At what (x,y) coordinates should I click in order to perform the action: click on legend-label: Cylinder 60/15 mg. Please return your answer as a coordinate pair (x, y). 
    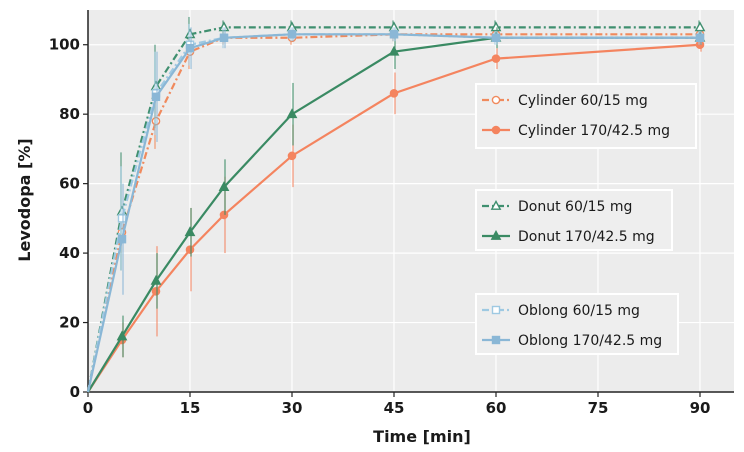
    Looking at the image, I should click on (583, 101).